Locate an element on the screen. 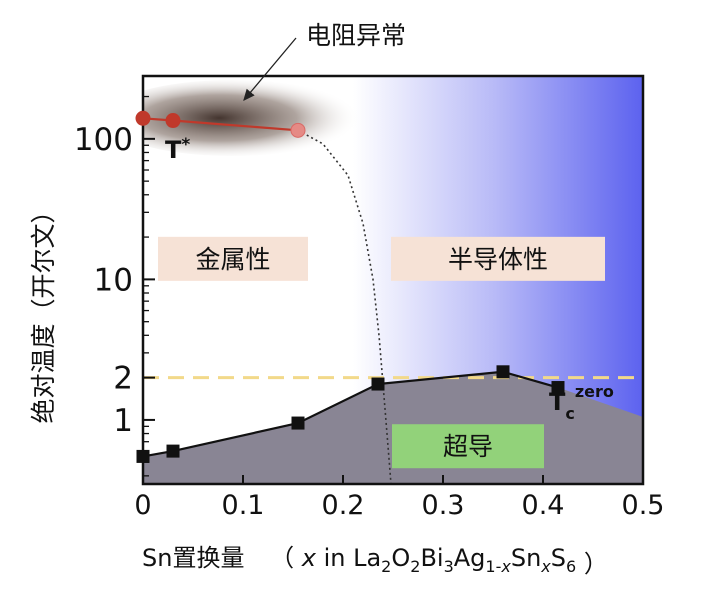  tc-zero-label-sup: zero is located at coordinates (594, 391).